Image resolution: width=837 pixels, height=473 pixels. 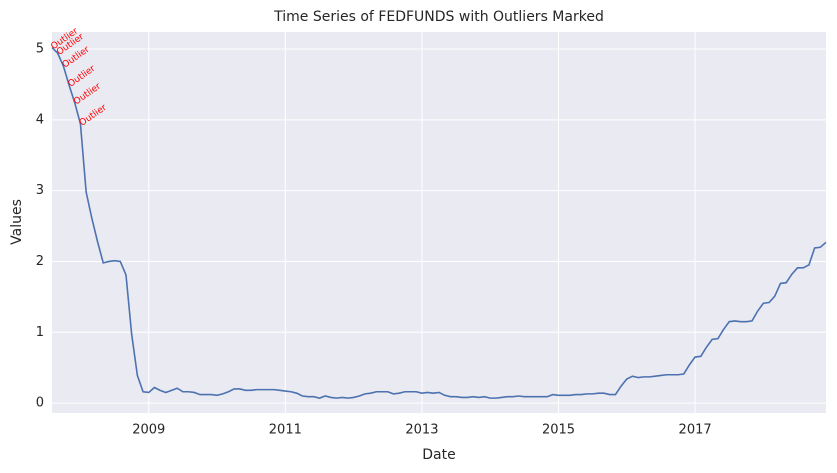 What do you see at coordinates (421, 430) in the screenshot?
I see `x-tick-label: 2013` at bounding box center [421, 430].